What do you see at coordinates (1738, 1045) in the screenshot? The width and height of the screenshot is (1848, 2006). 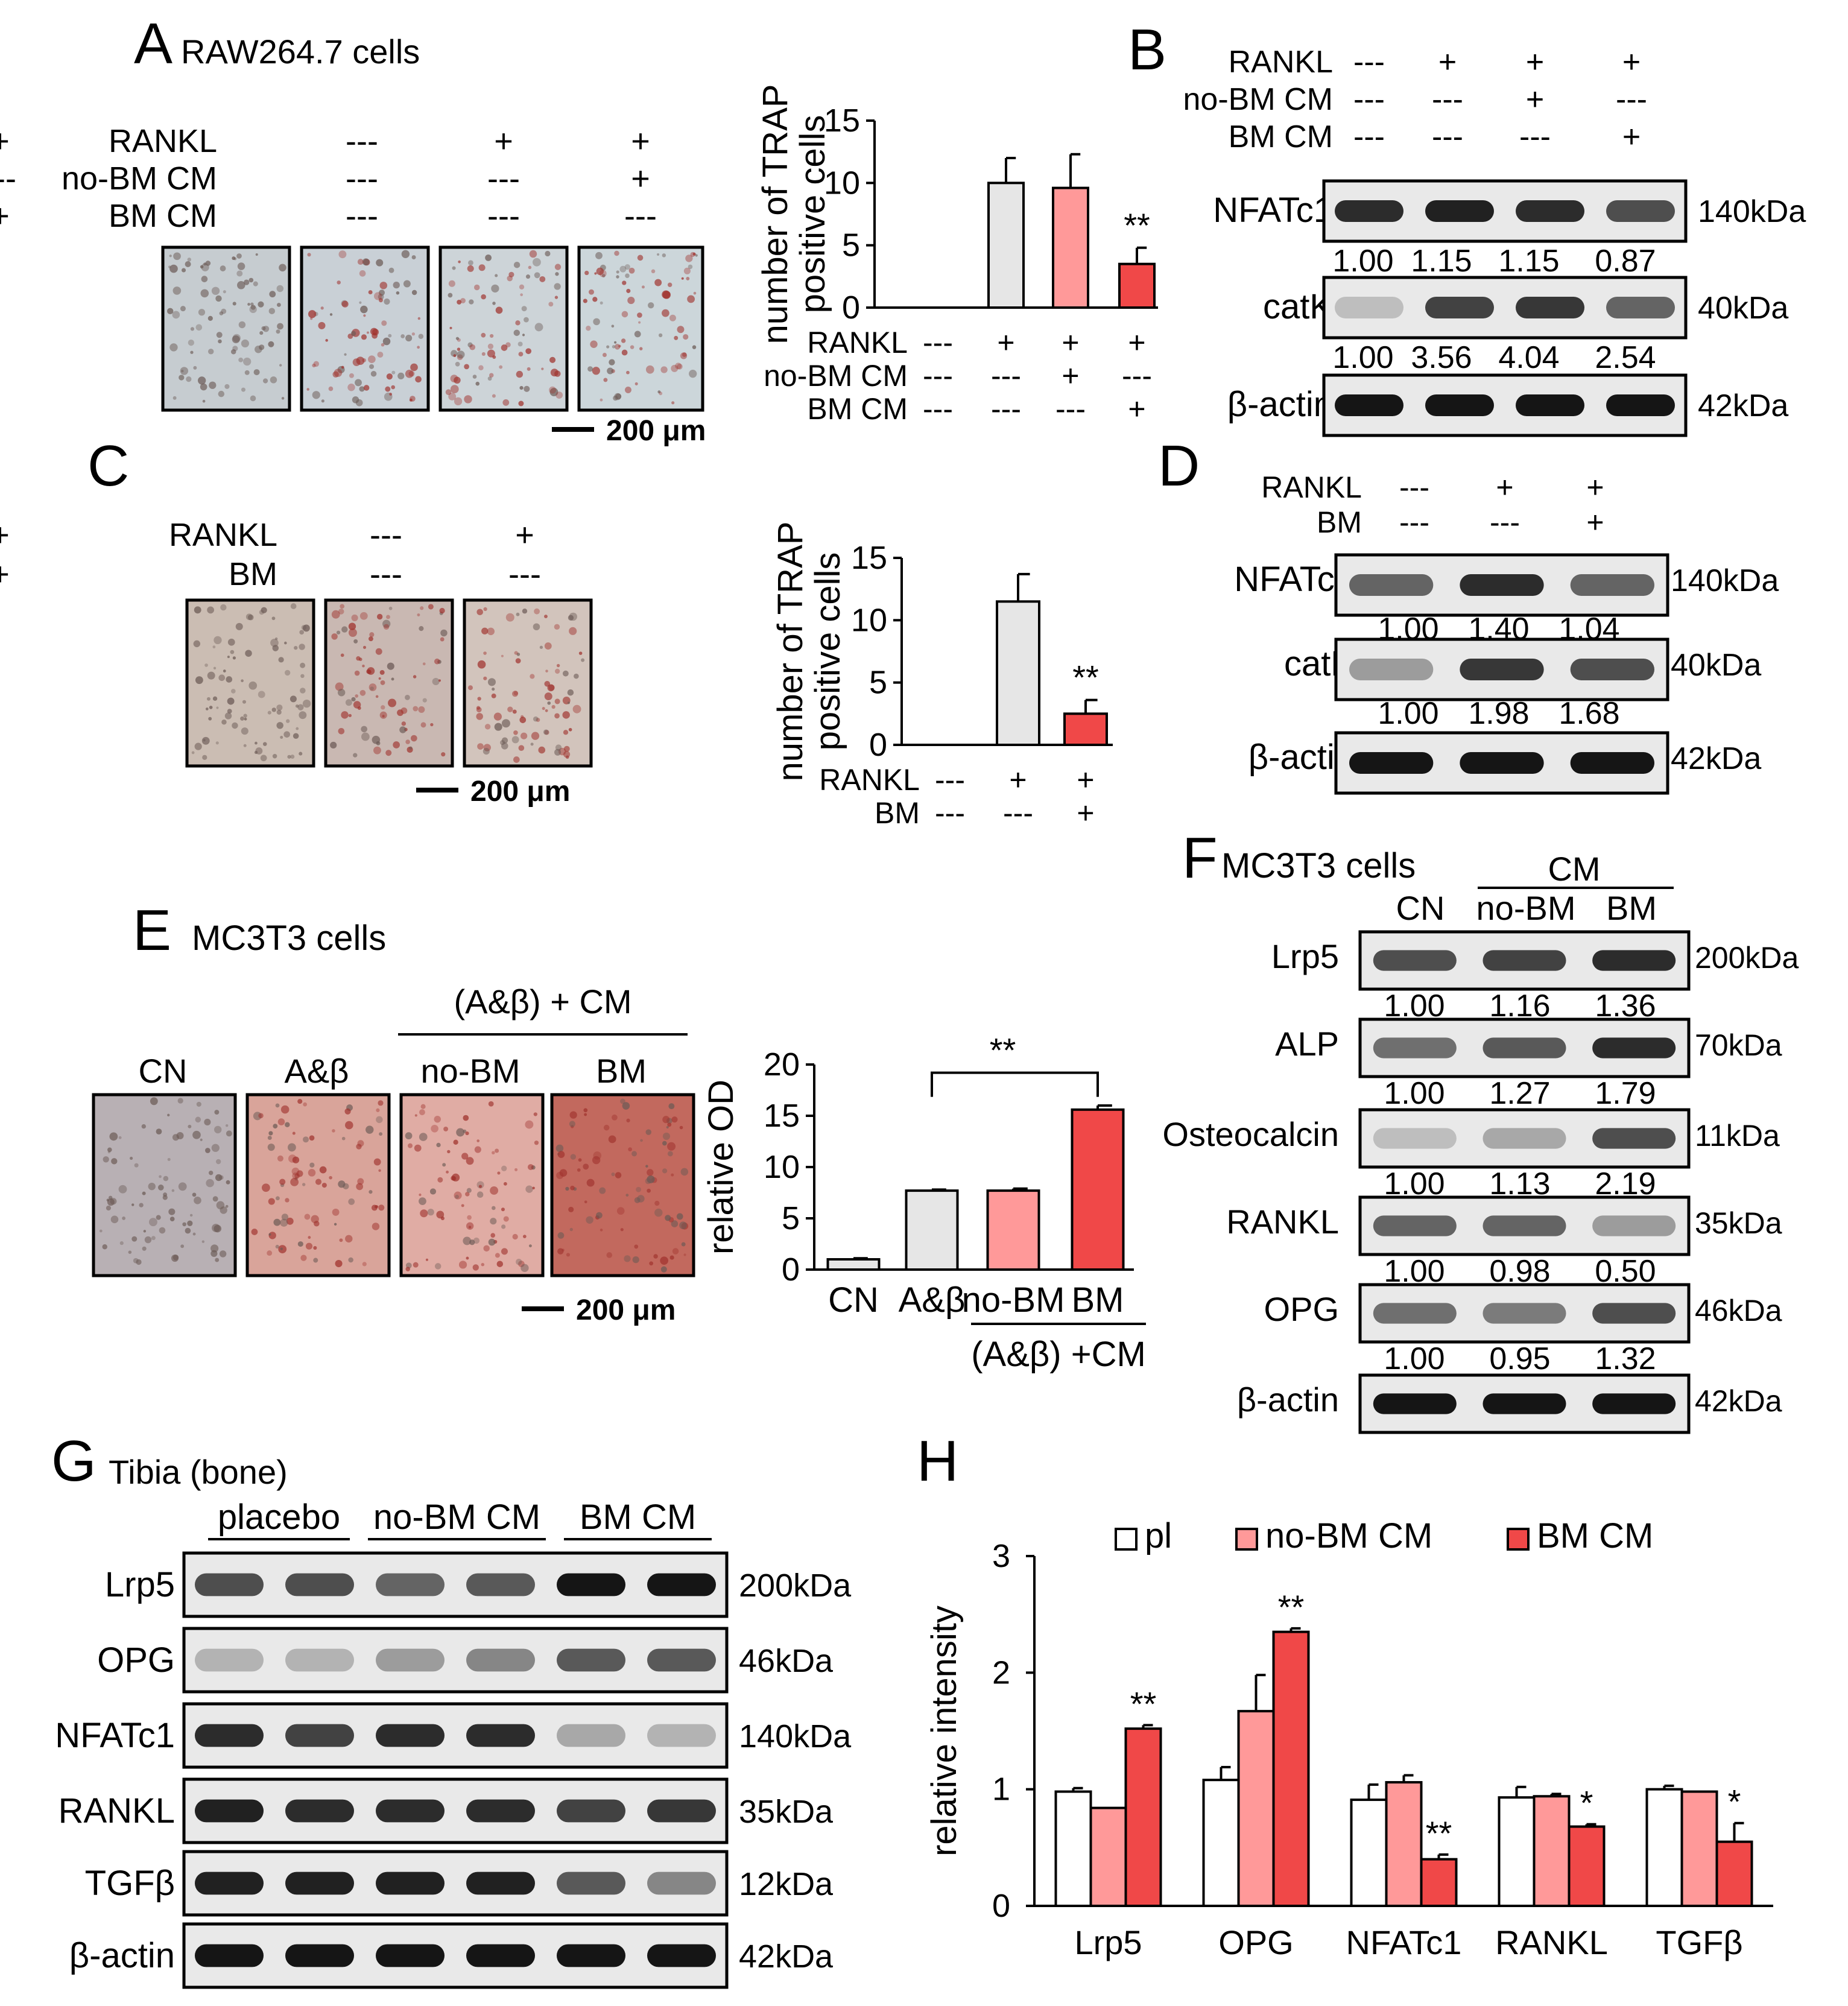 I see `blot-size-label: 70kDa` at bounding box center [1738, 1045].